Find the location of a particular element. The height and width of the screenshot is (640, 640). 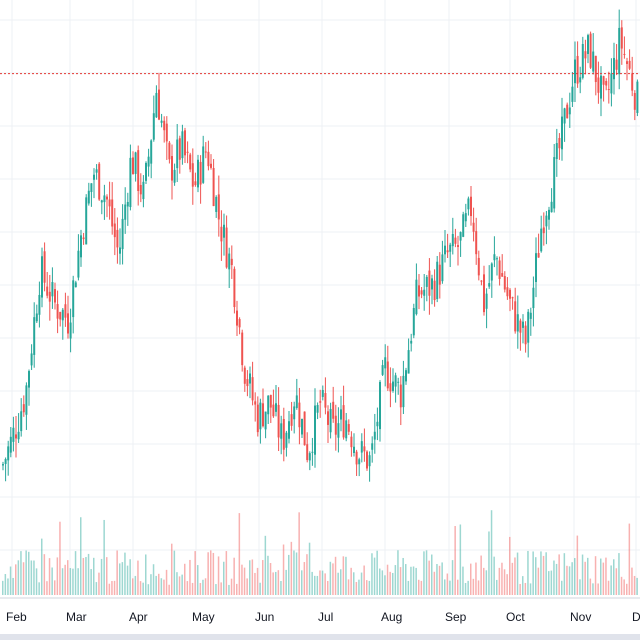

month-label-apr: Apr is located at coordinates (138, 617).